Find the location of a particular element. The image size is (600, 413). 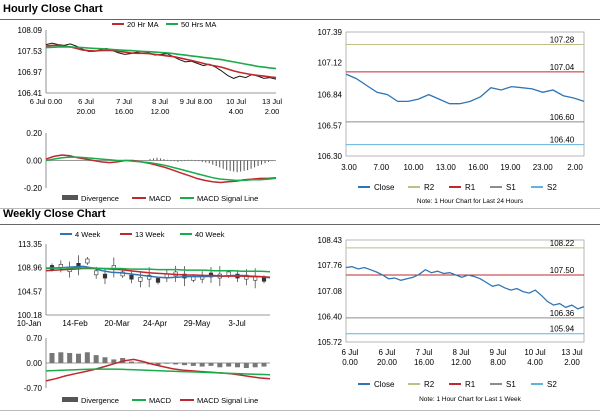

weekly-1w-xtick2-1: 20.00 is located at coordinates (387, 362).